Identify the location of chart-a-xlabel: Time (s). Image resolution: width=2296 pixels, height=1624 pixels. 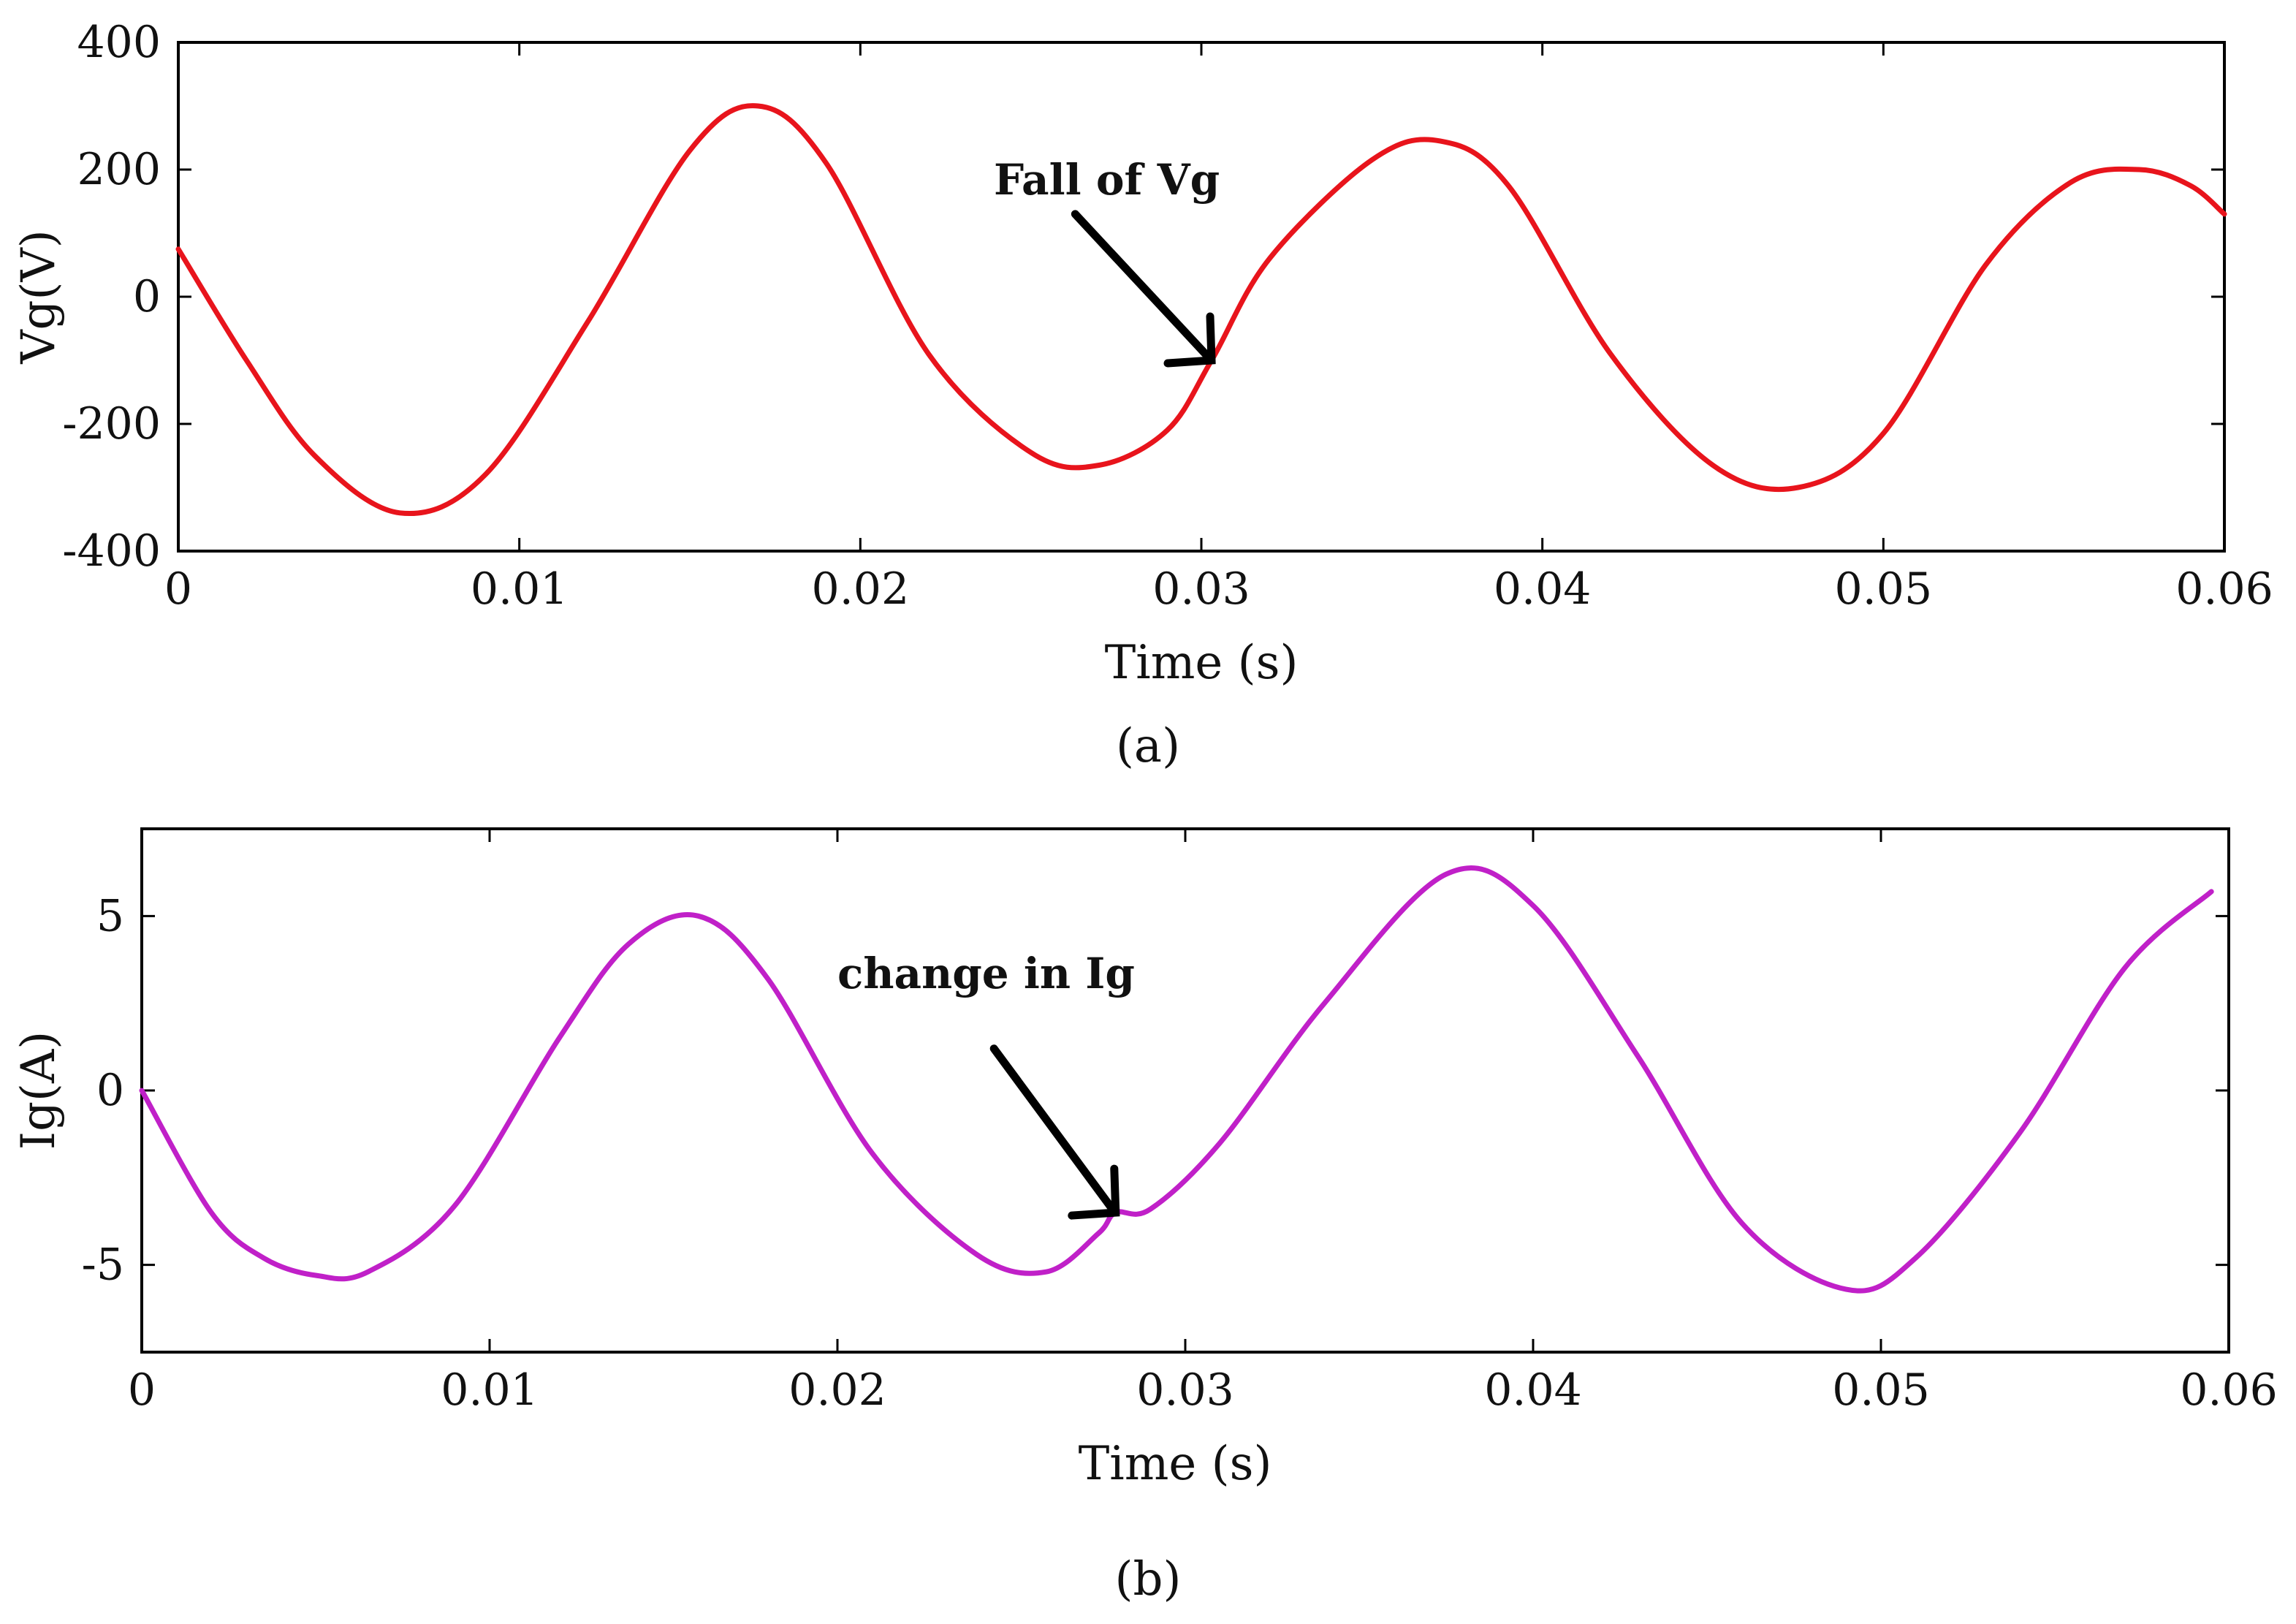
(1202, 663).